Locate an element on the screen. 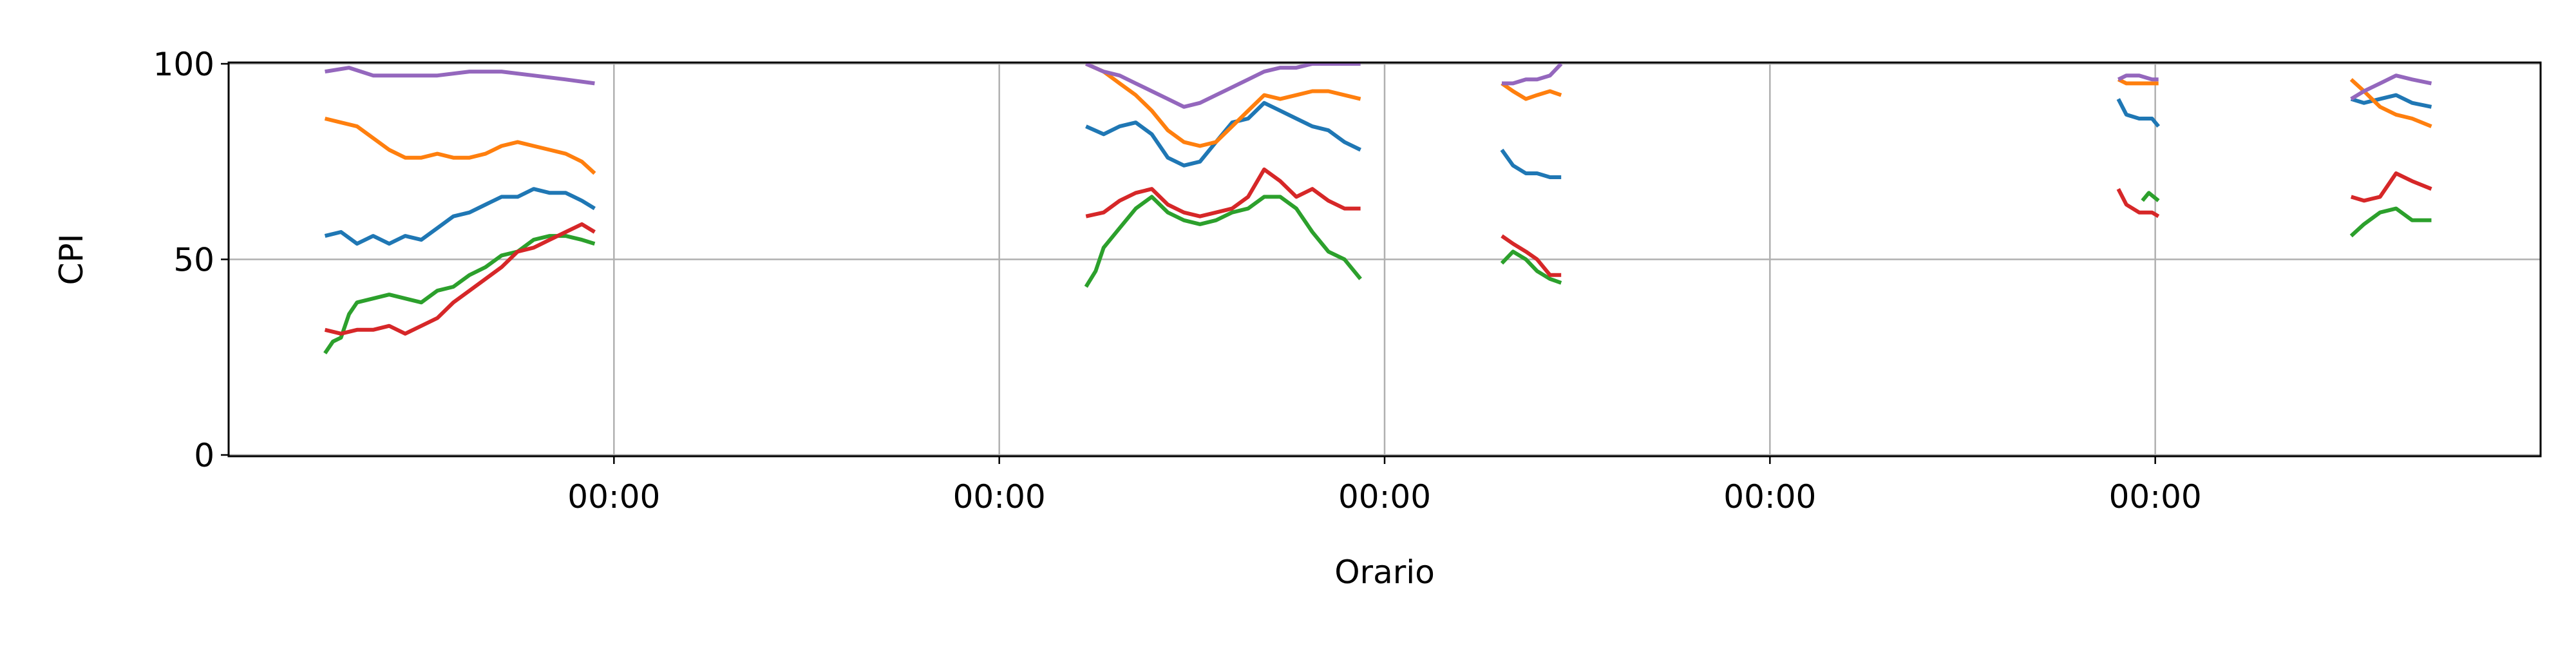 The height and width of the screenshot is (647, 2576). y-tick-label: 0 is located at coordinates (204, 455).